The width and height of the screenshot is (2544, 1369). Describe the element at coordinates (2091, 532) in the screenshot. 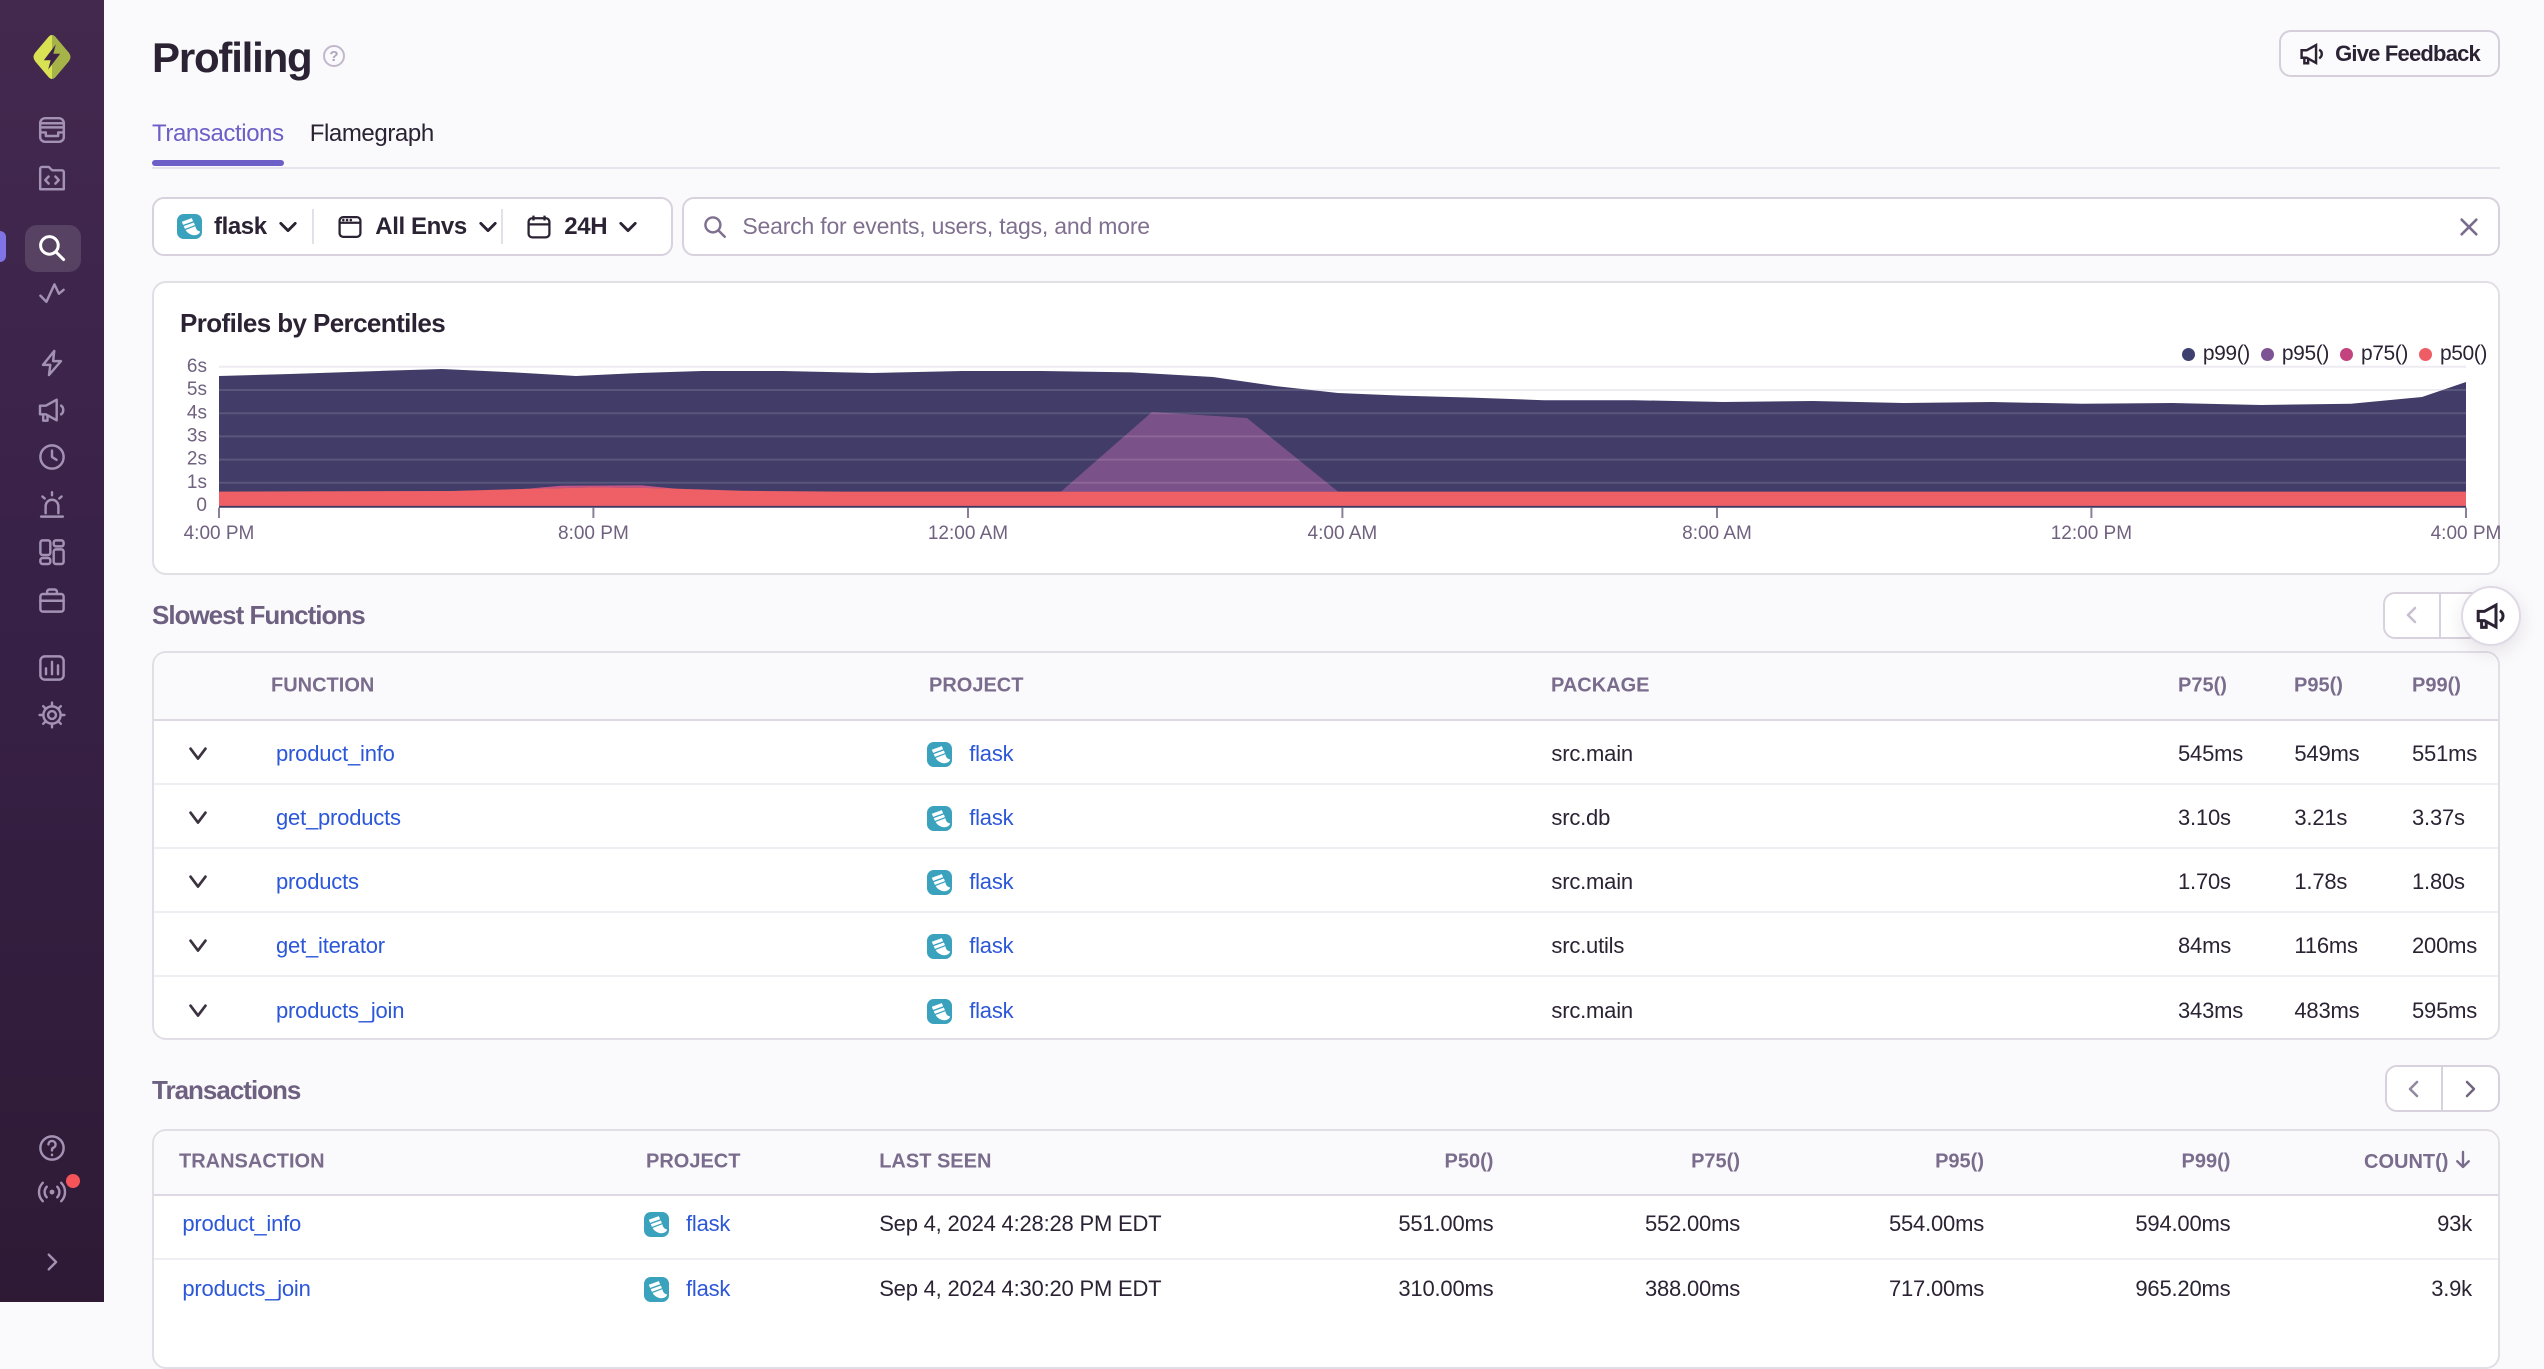

I see `svg-text: 12:00 PM` at that location.